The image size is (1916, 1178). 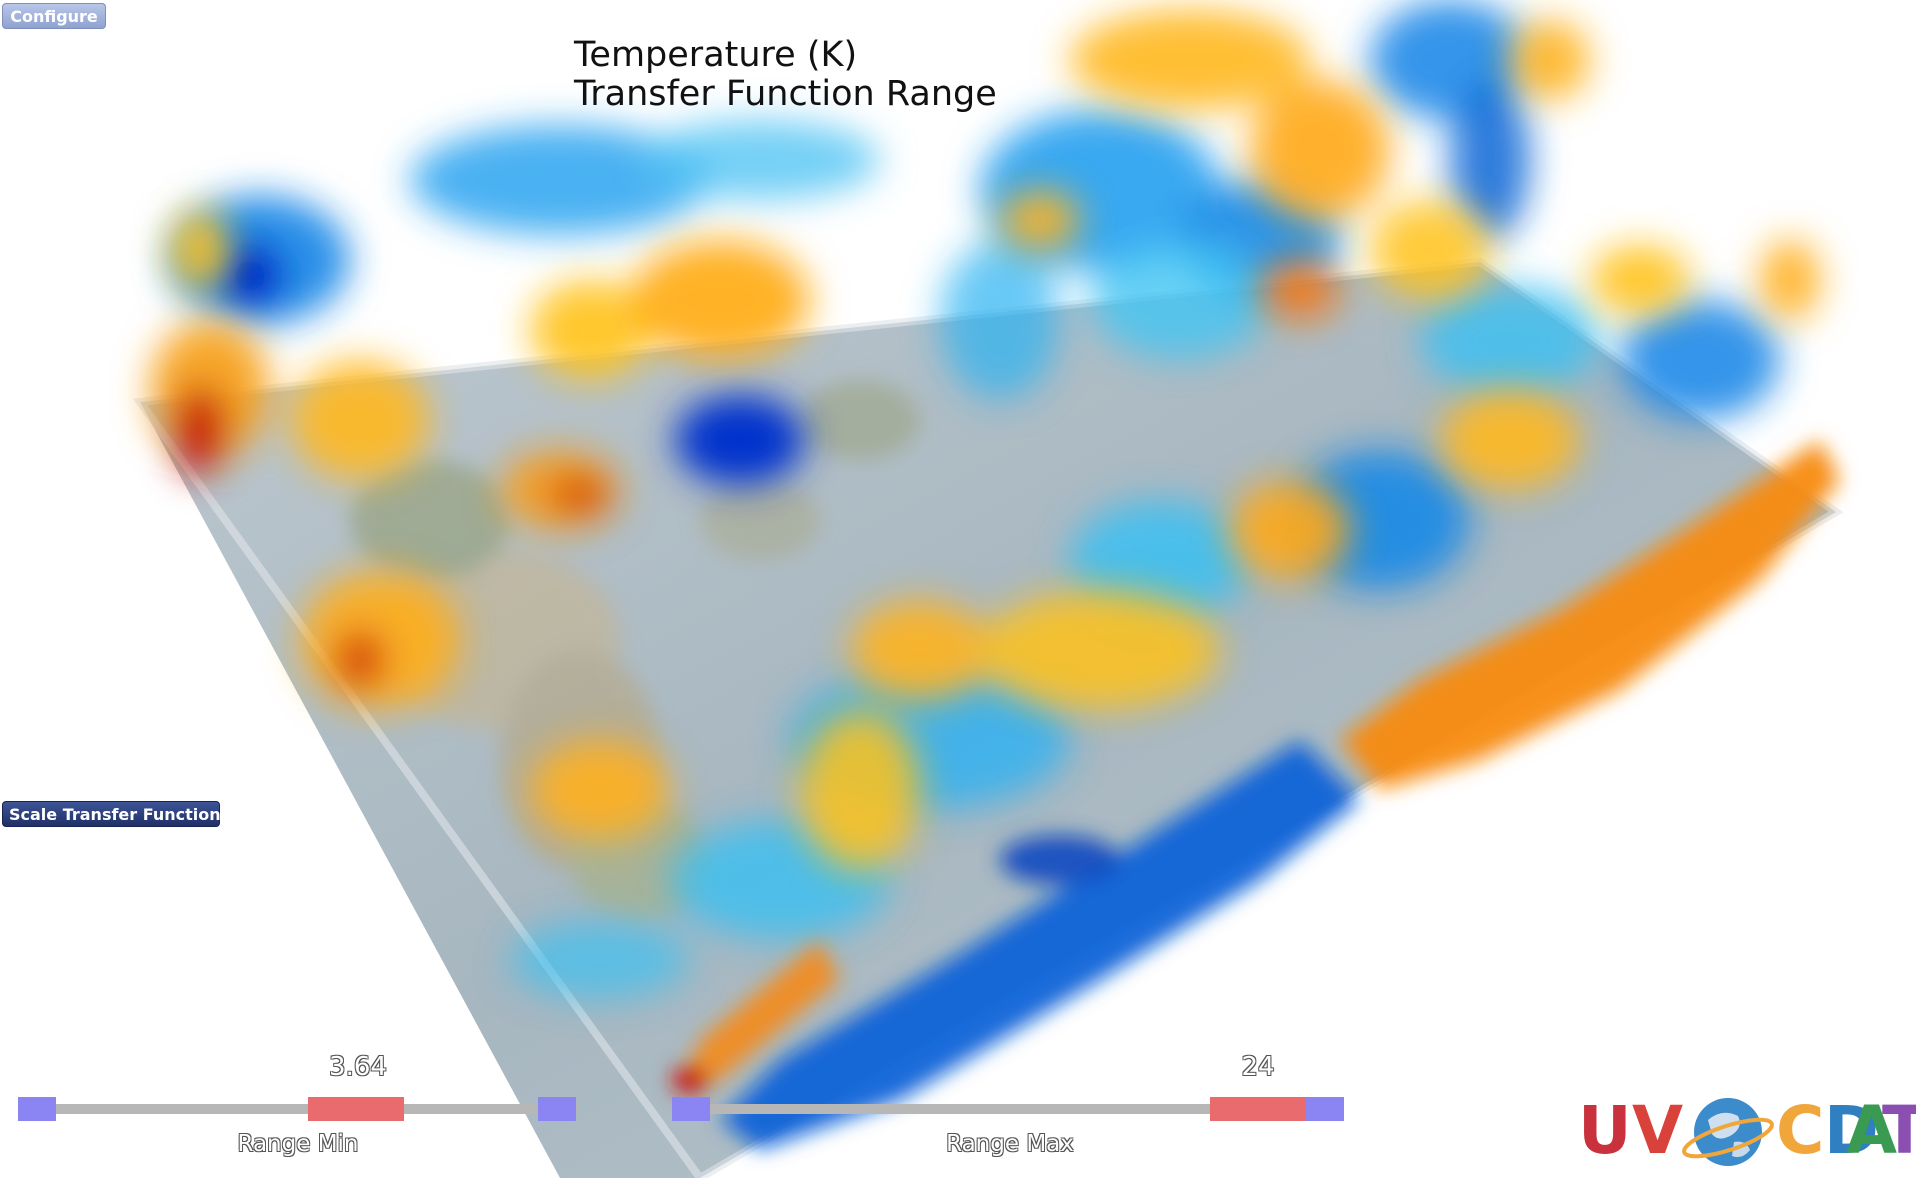 What do you see at coordinates (1728, 1132) in the screenshot?
I see `globe-icon` at bounding box center [1728, 1132].